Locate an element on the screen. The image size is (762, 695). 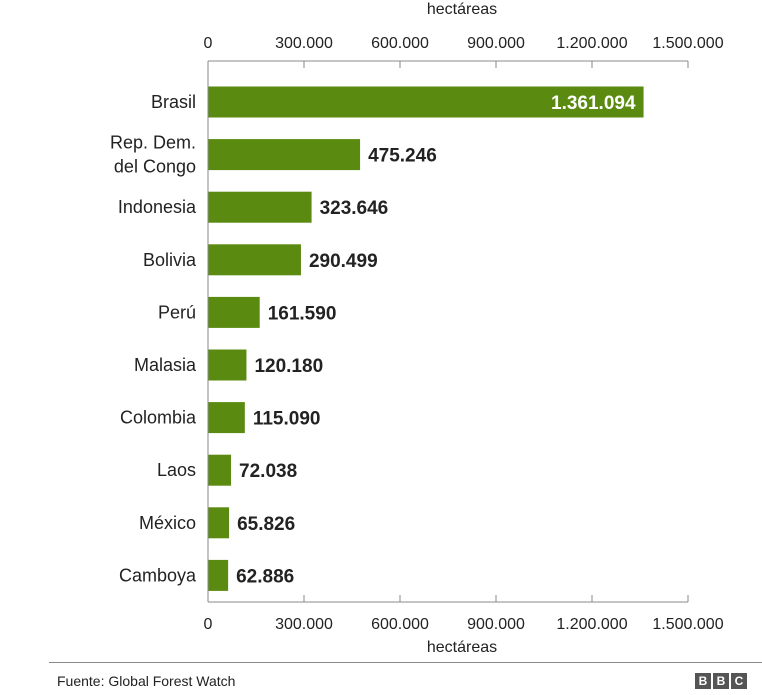
category-label-line: Rep. Dem. is located at coordinates (153, 143).